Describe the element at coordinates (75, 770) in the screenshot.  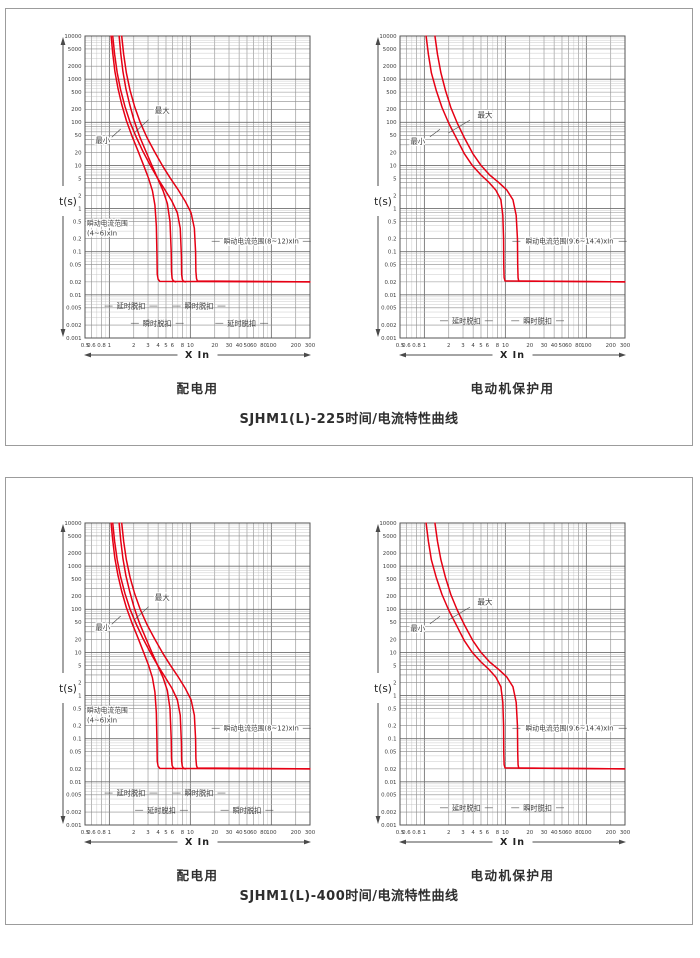
I see `y-tick-label: 0.02` at that location.